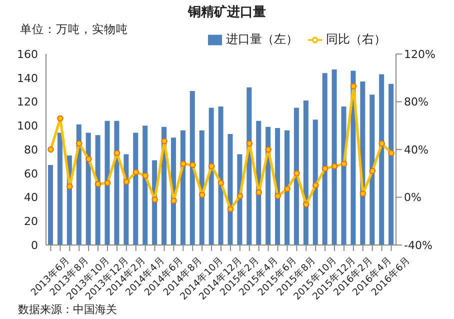 The width and height of the screenshot is (454, 319). I want to click on chart-subtitle: 单位：万吨，实物吨, so click(74, 29).